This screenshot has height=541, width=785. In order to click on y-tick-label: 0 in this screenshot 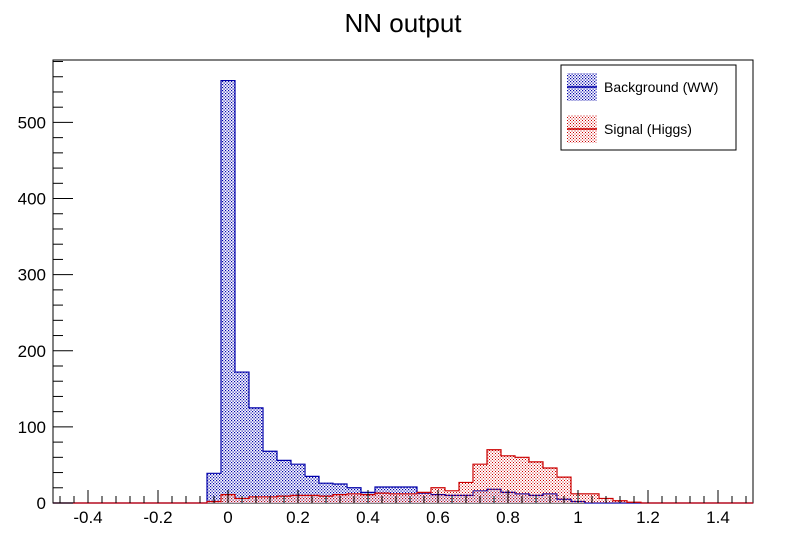, I will do `click(41, 503)`.